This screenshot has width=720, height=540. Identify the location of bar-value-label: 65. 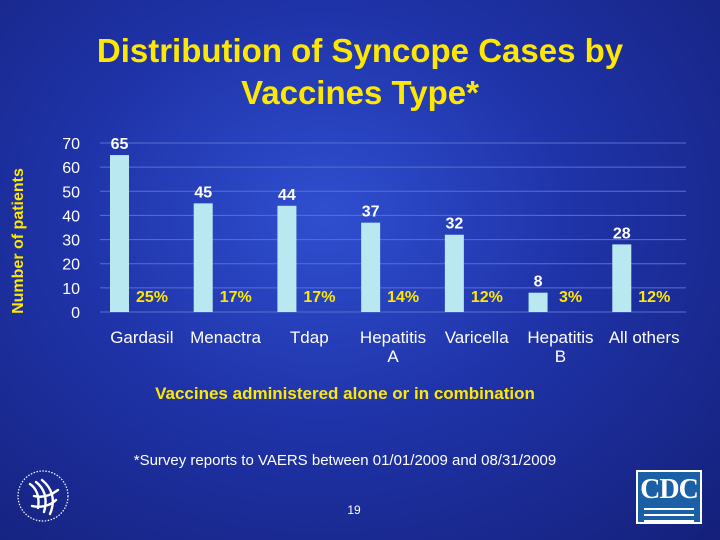
(120, 144).